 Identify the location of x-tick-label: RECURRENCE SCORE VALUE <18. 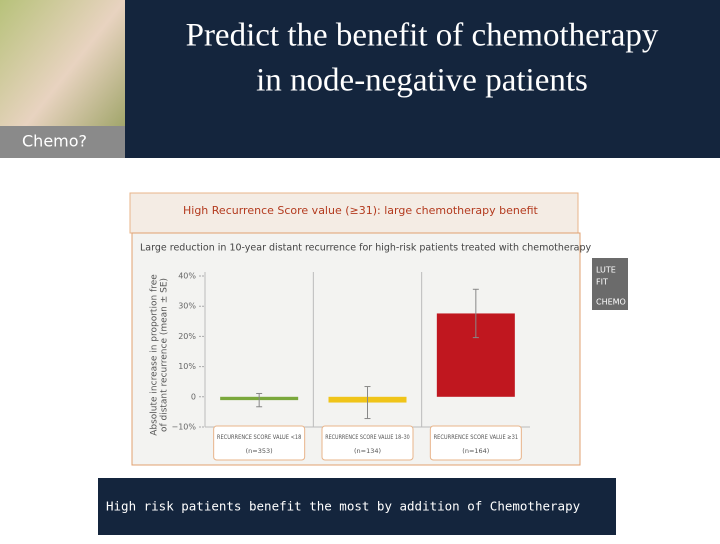
(259, 437).